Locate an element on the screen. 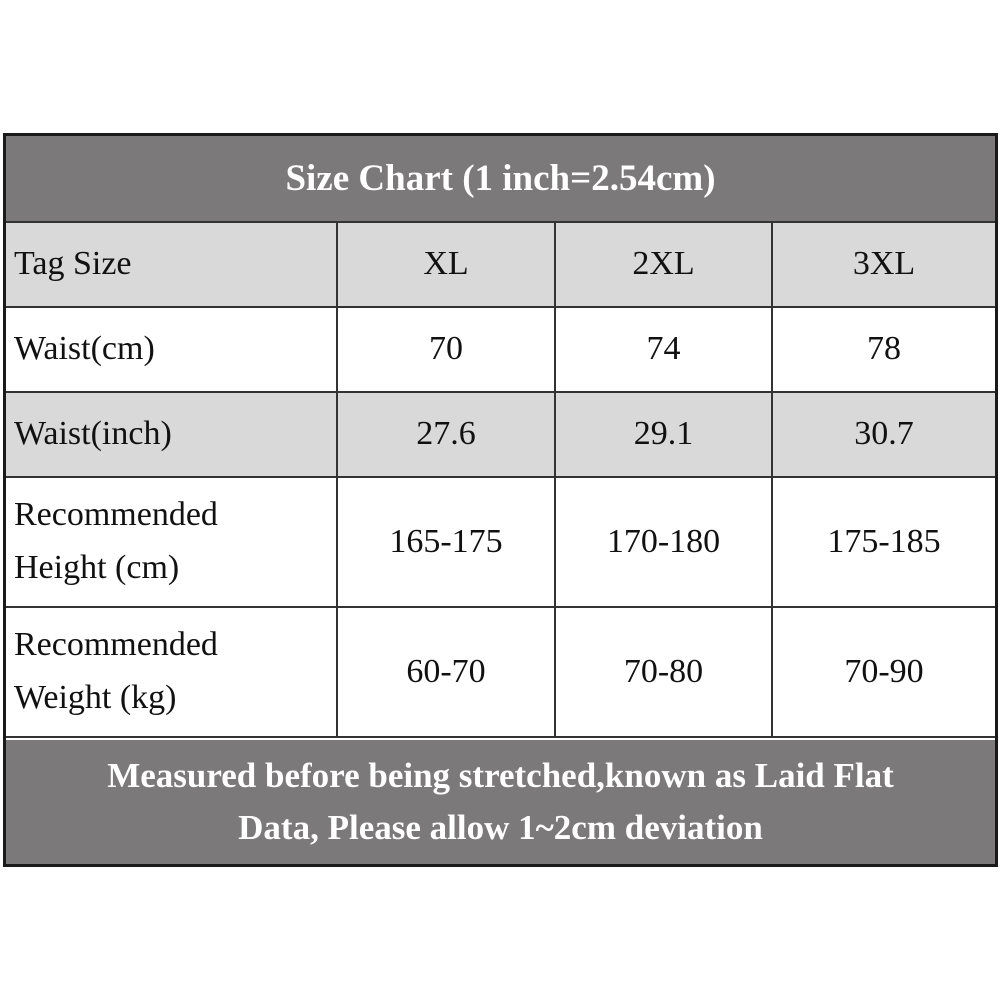 This screenshot has height=1001, width=1001. table-cell: 74 is located at coordinates (664, 350).